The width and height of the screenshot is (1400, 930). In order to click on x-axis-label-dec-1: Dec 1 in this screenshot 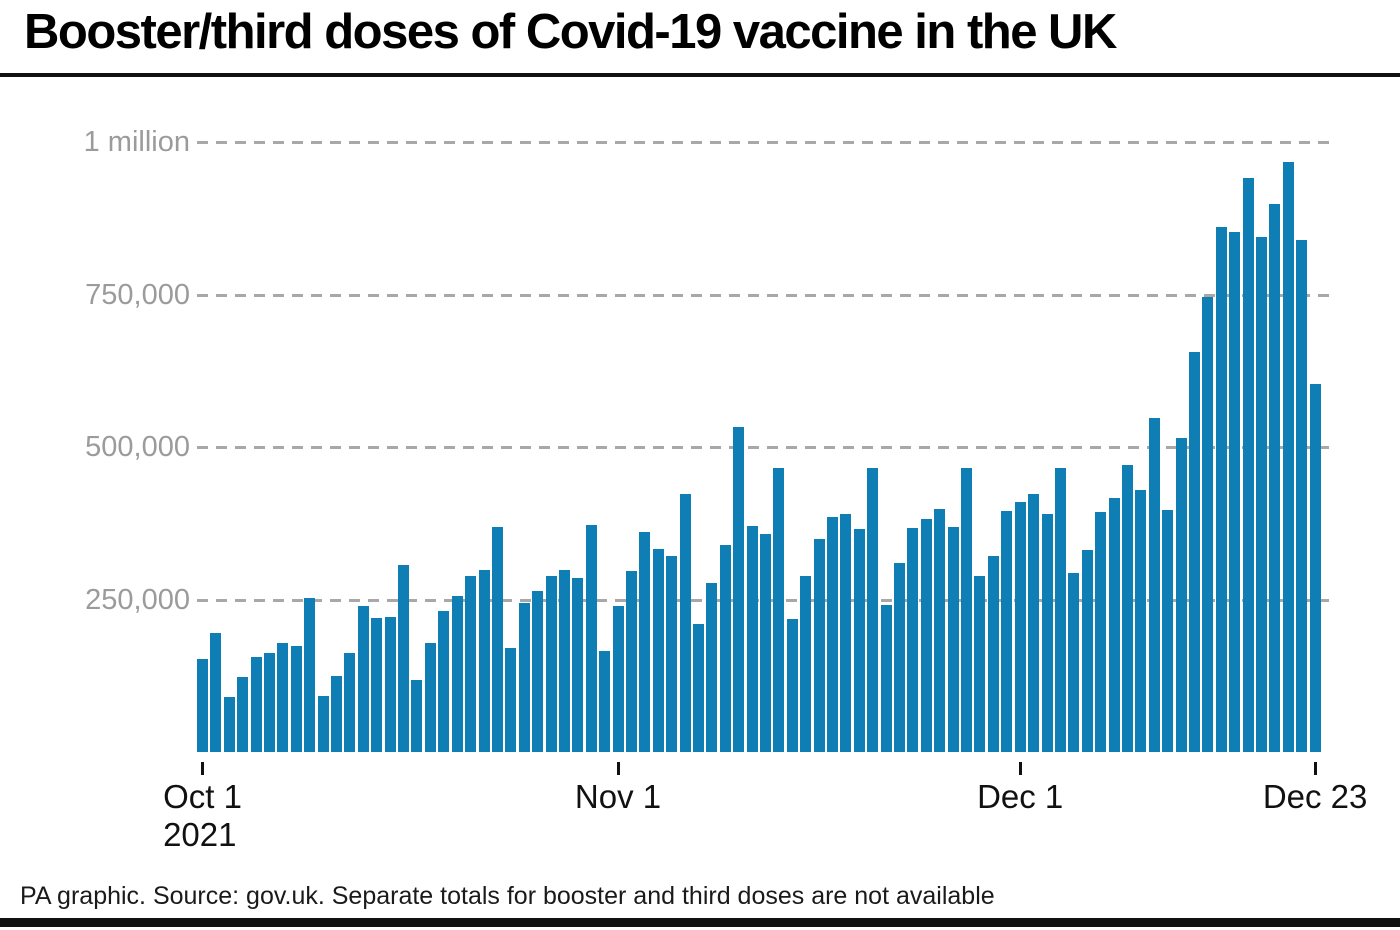, I will do `click(1020, 796)`.